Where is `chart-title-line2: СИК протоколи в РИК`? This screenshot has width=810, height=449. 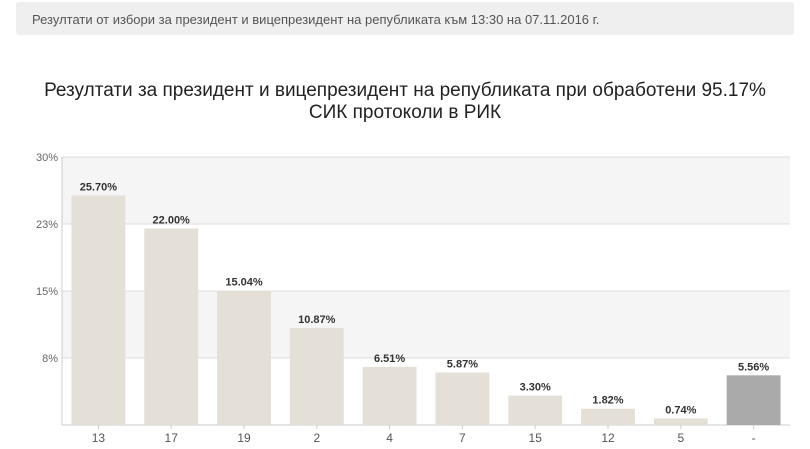 chart-title-line2: СИК протоколи в РИК is located at coordinates (405, 112).